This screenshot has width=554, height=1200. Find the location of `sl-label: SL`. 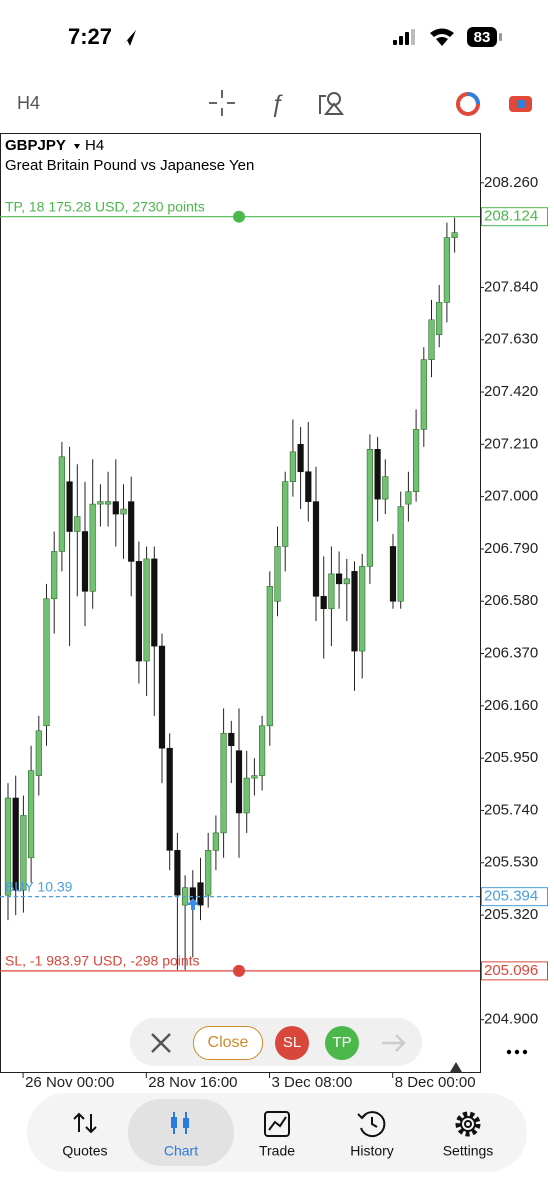

sl-label: SL is located at coordinates (292, 1042).